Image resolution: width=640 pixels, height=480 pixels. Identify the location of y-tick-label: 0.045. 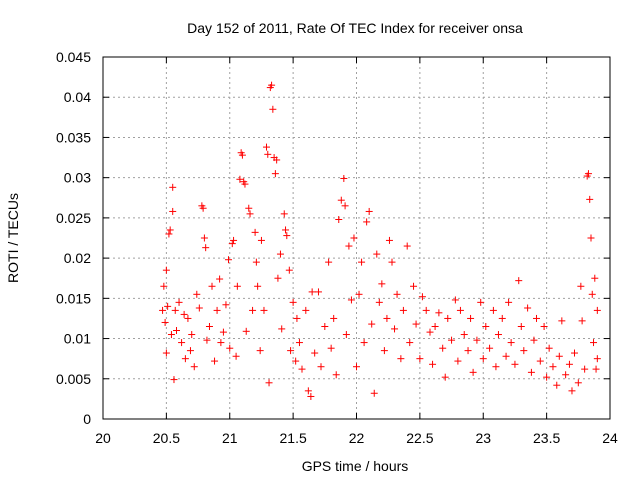
(73, 57).